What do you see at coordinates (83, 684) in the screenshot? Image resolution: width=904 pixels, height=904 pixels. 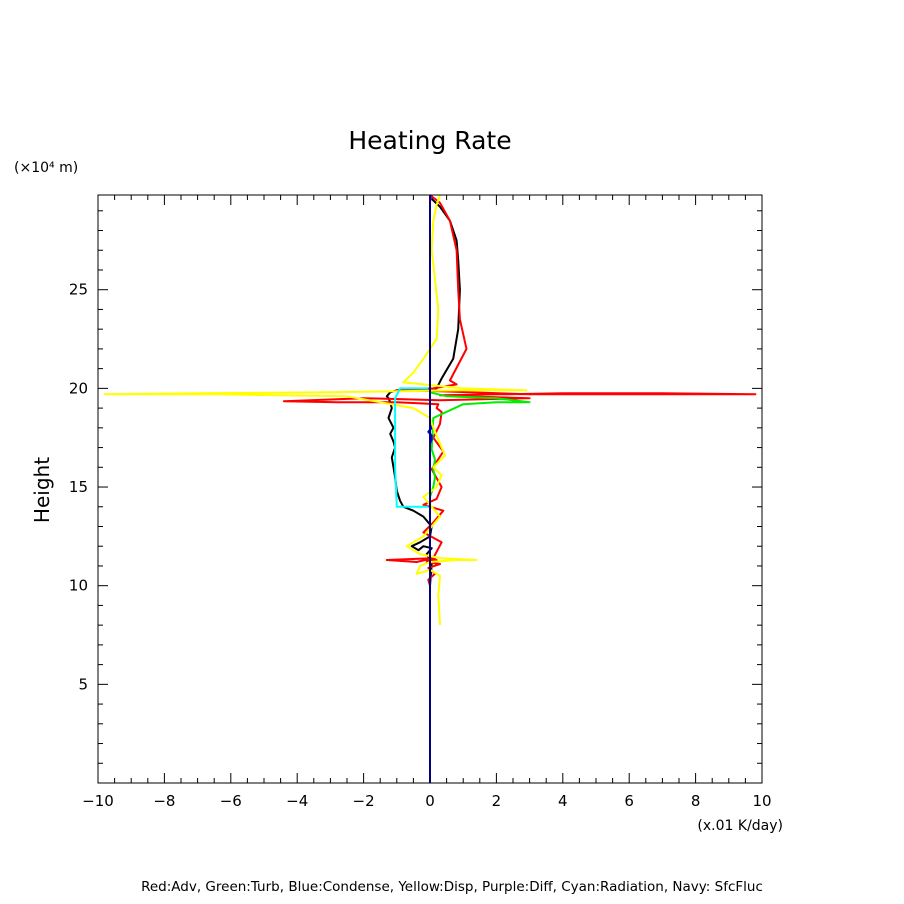 I see `y-tick-label: 5` at bounding box center [83, 684].